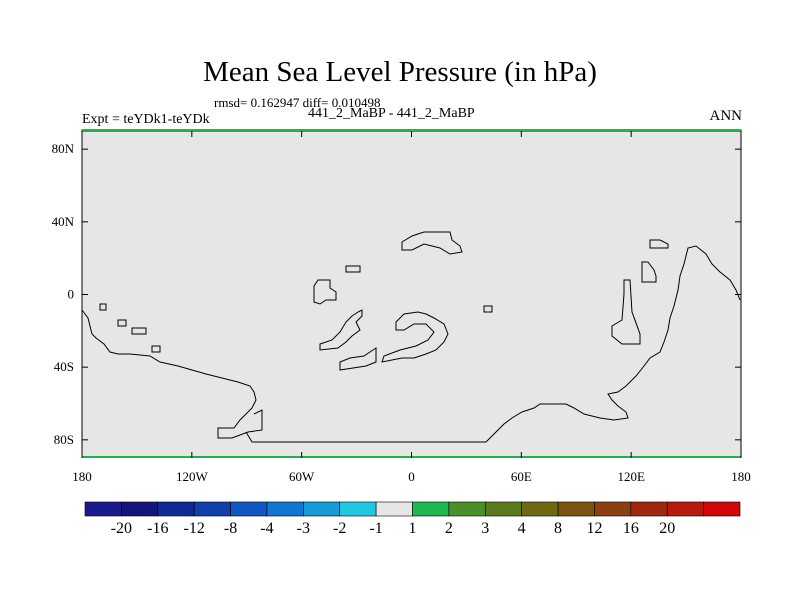  I want to click on colorbar-label: -1, so click(375, 528).